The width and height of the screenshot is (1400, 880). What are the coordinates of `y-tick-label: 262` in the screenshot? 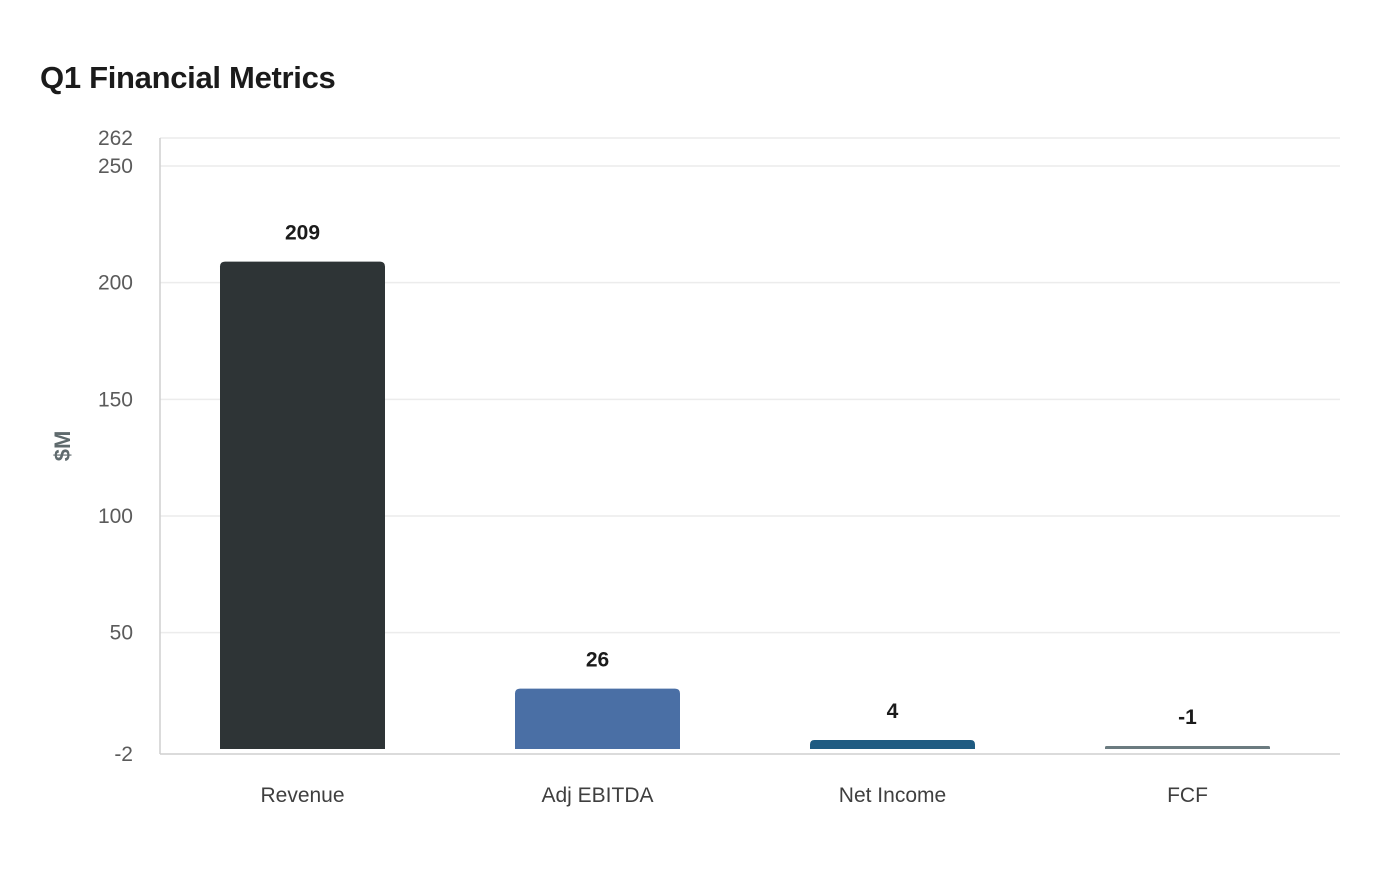 It's located at (115, 138).